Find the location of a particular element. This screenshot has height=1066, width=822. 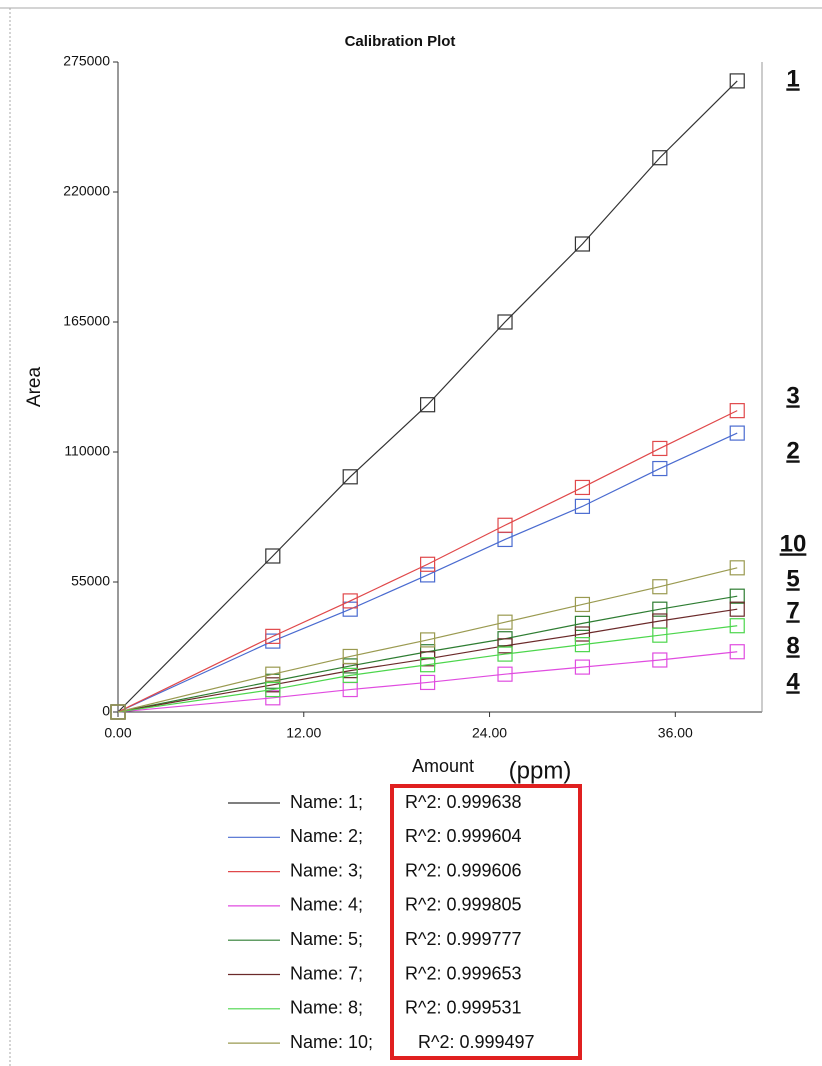

legend-fit: R^2: 0.999805 is located at coordinates (463, 905).